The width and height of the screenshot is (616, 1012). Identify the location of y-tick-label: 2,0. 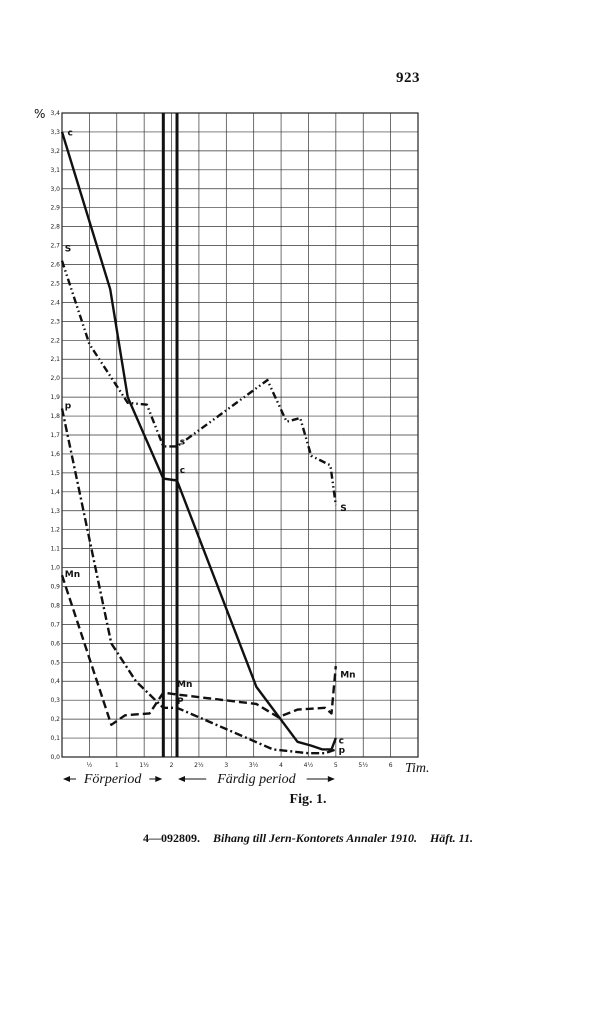
(55, 378).